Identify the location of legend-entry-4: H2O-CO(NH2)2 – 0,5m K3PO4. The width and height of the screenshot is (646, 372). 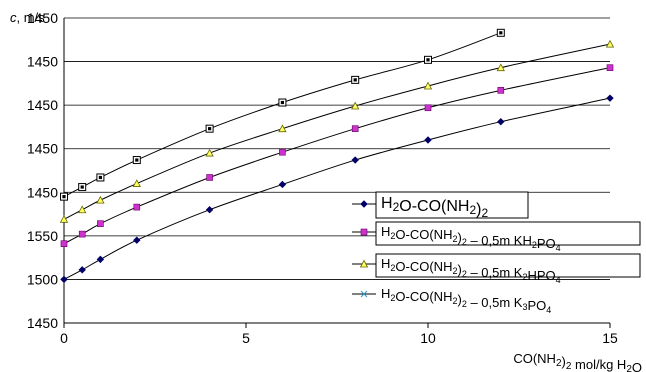
(451, 300).